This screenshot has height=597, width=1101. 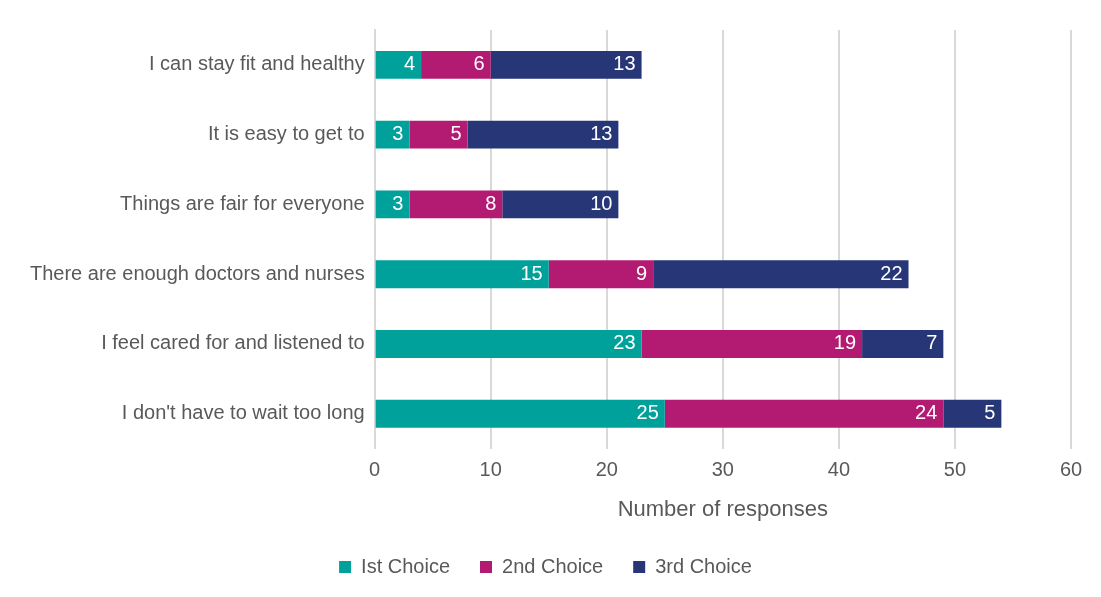 What do you see at coordinates (839, 469) in the screenshot?
I see `x-tick-label: 40` at bounding box center [839, 469].